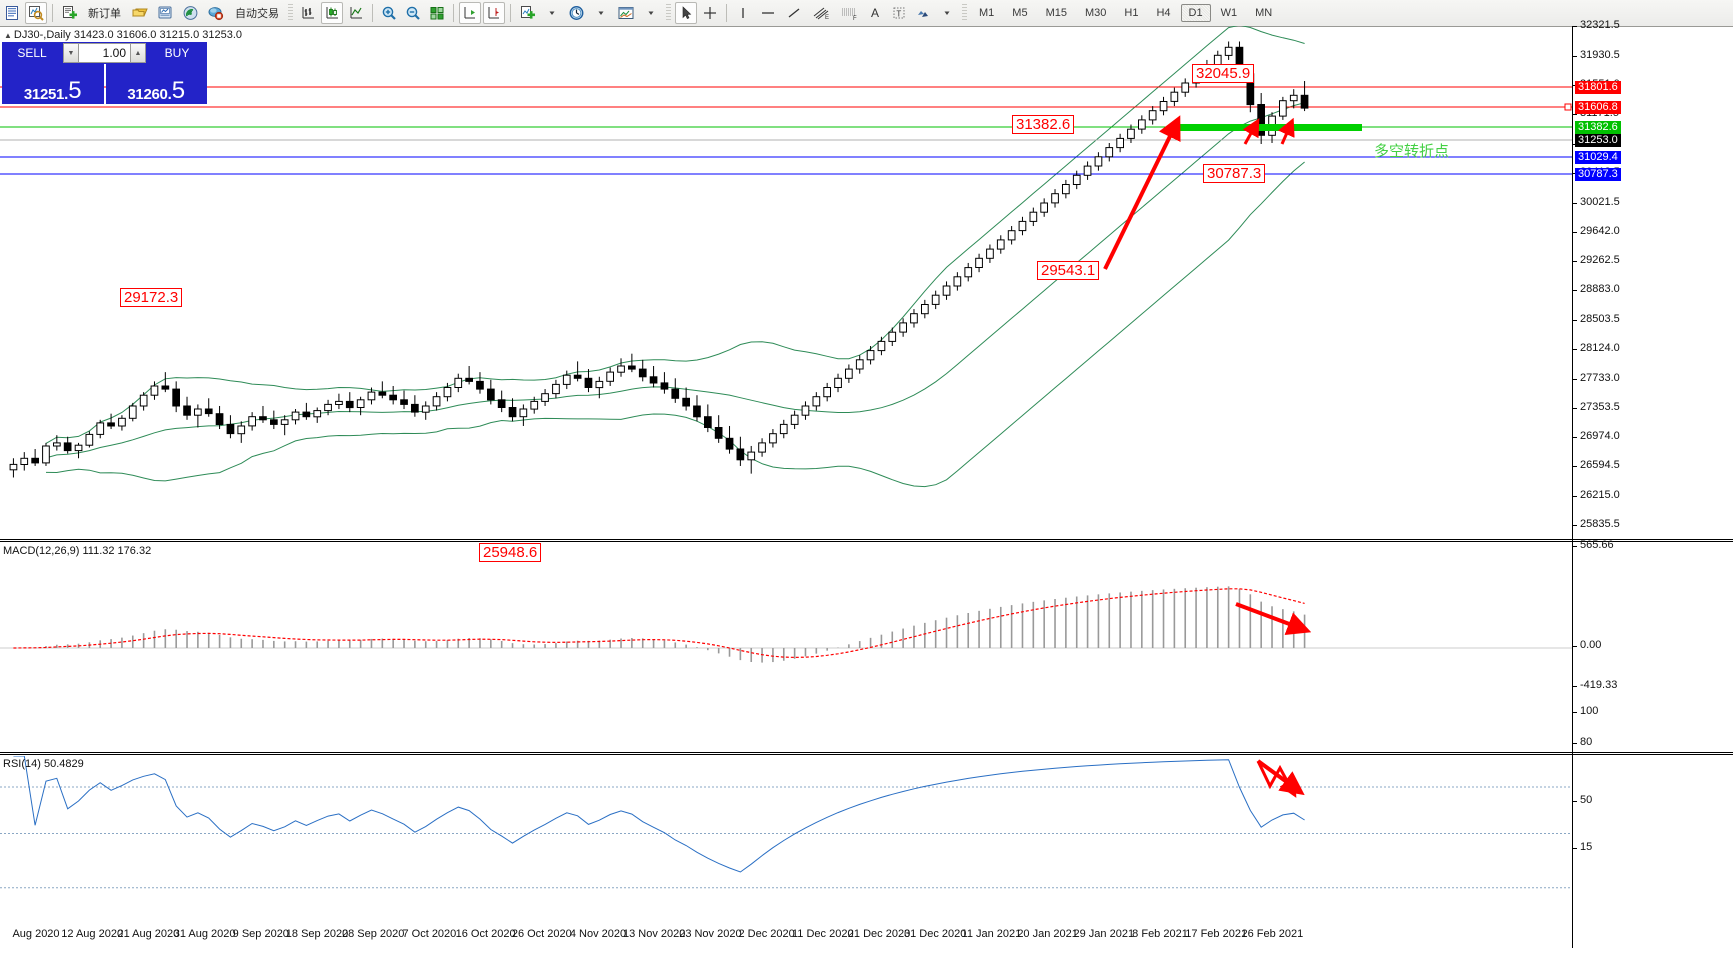  I want to click on annotation-32045: 32045.9, so click(1223, 73).